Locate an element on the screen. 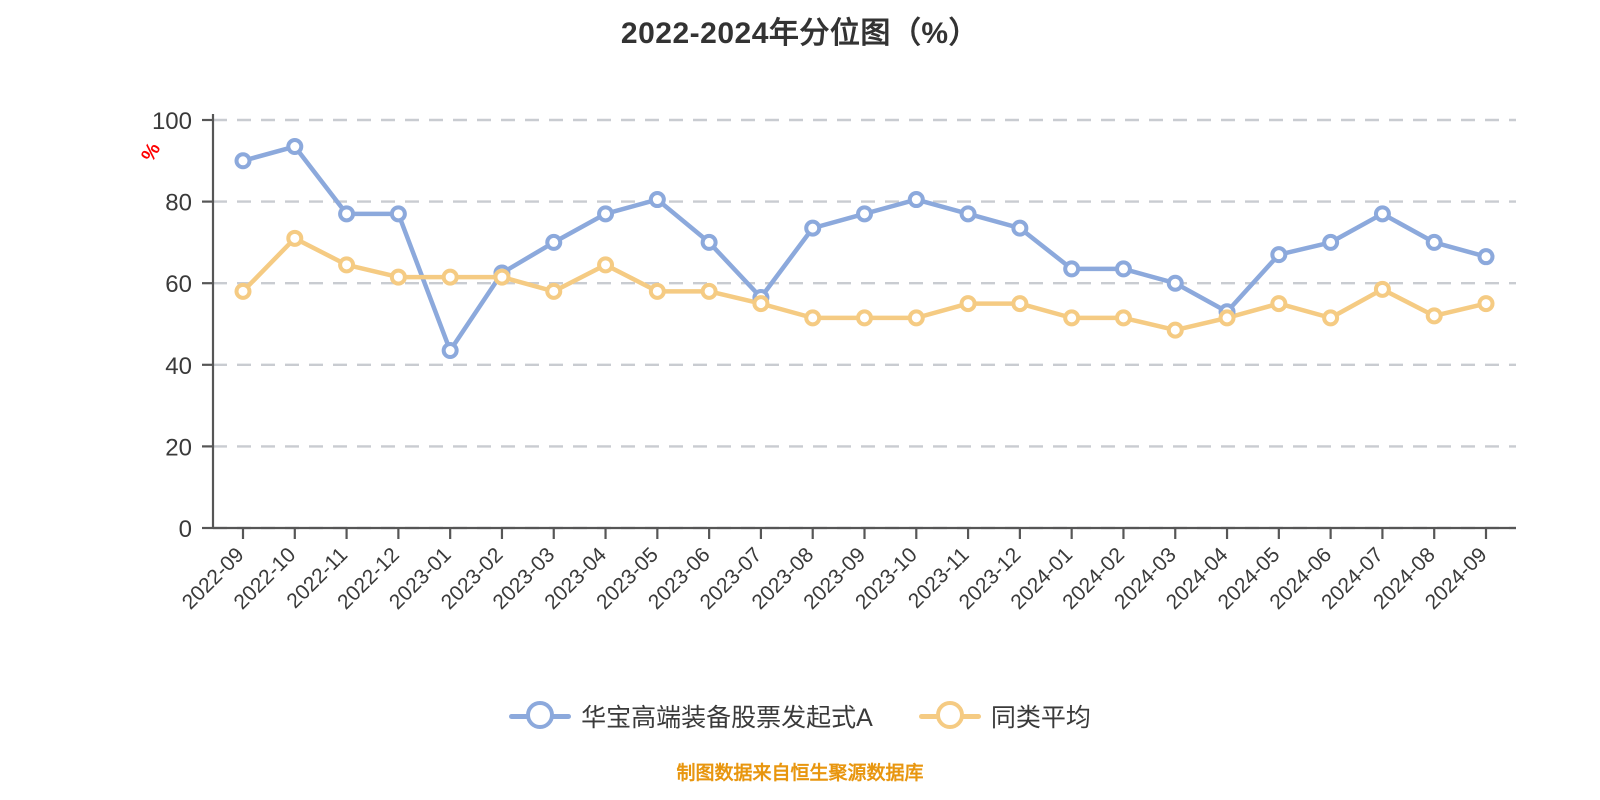 The width and height of the screenshot is (1600, 800). x-axis is located at coordinates (864, 532).